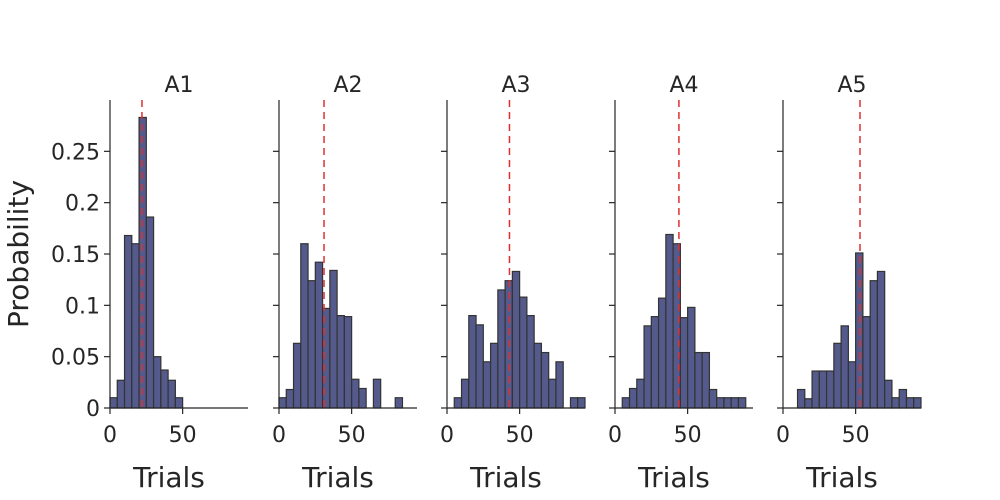  I want to click on panel-title: A3, so click(515, 85).